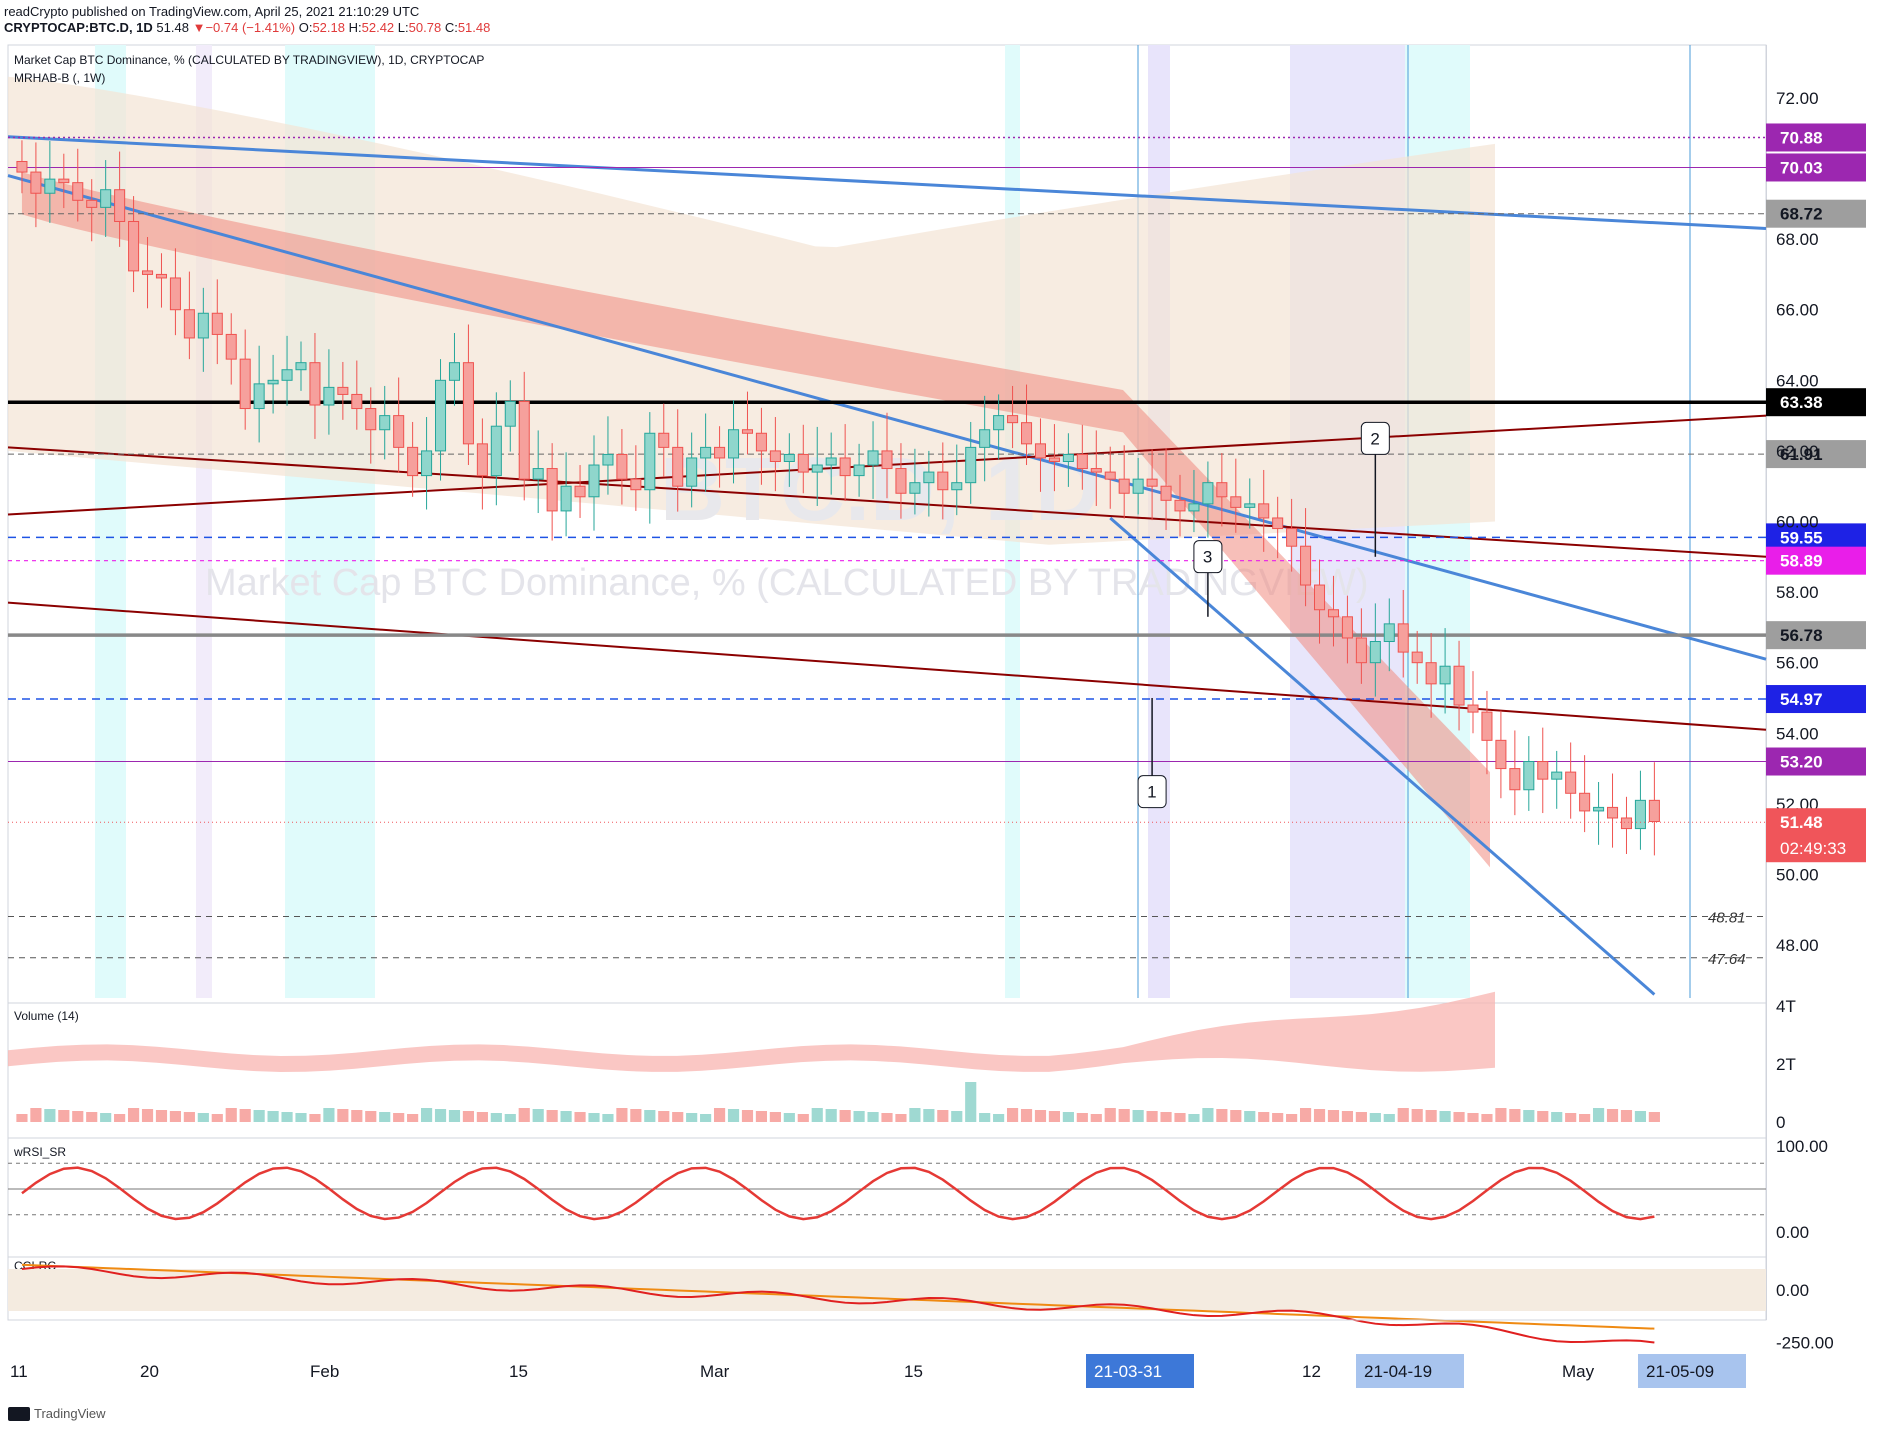  Describe the element at coordinates (1801, 561) in the screenshot. I see `price-tag-label: 58.89` at that location.